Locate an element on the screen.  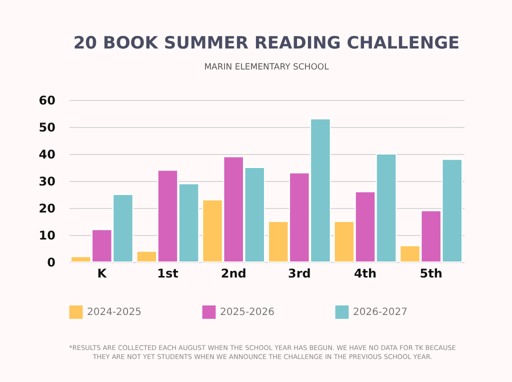
x-tick-label: 5th is located at coordinates (431, 273).